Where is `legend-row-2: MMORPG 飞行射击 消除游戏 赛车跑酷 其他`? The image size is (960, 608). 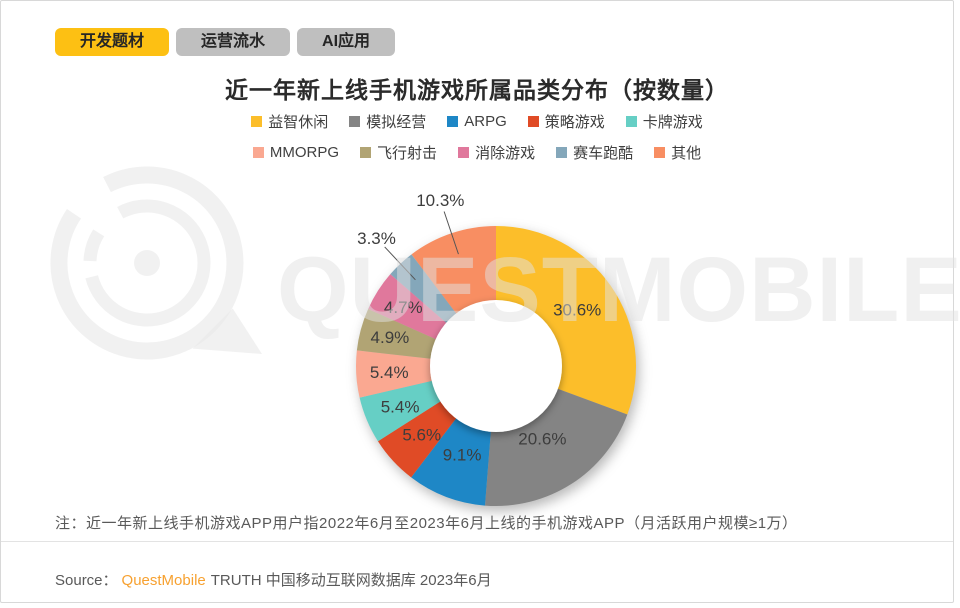
legend-row-2: MMORPG 飞行射击 消除游戏 赛车跑酷 其他 is located at coordinates (477, 152).